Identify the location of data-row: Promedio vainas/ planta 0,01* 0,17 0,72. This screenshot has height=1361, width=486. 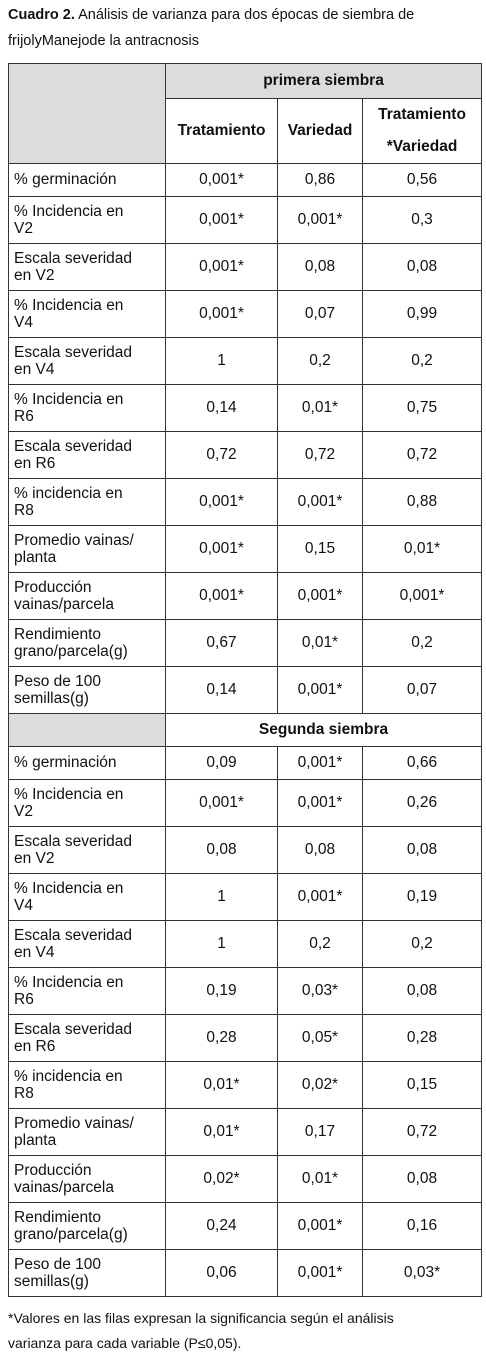
(245, 1132).